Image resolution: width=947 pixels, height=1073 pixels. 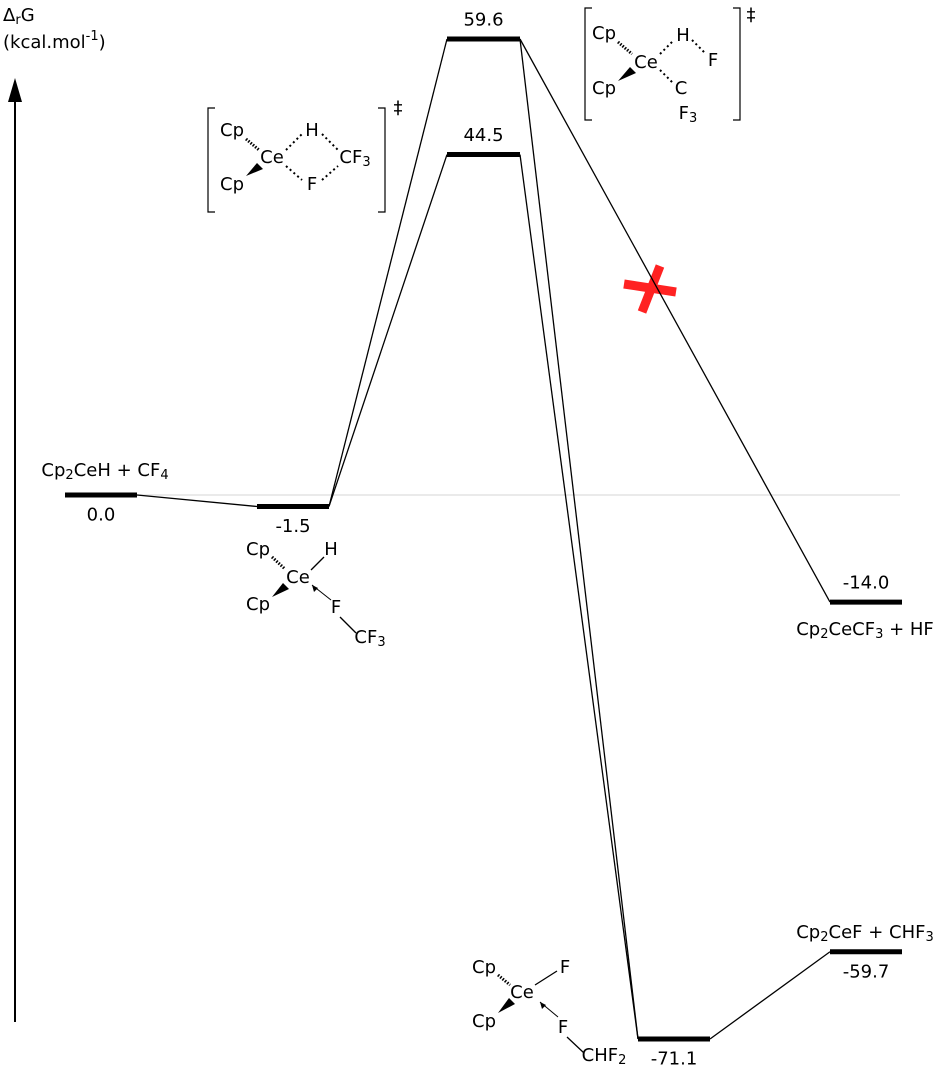 What do you see at coordinates (865, 933) in the screenshot?
I see `species-label: Cp2CeF + CHF3` at bounding box center [865, 933].